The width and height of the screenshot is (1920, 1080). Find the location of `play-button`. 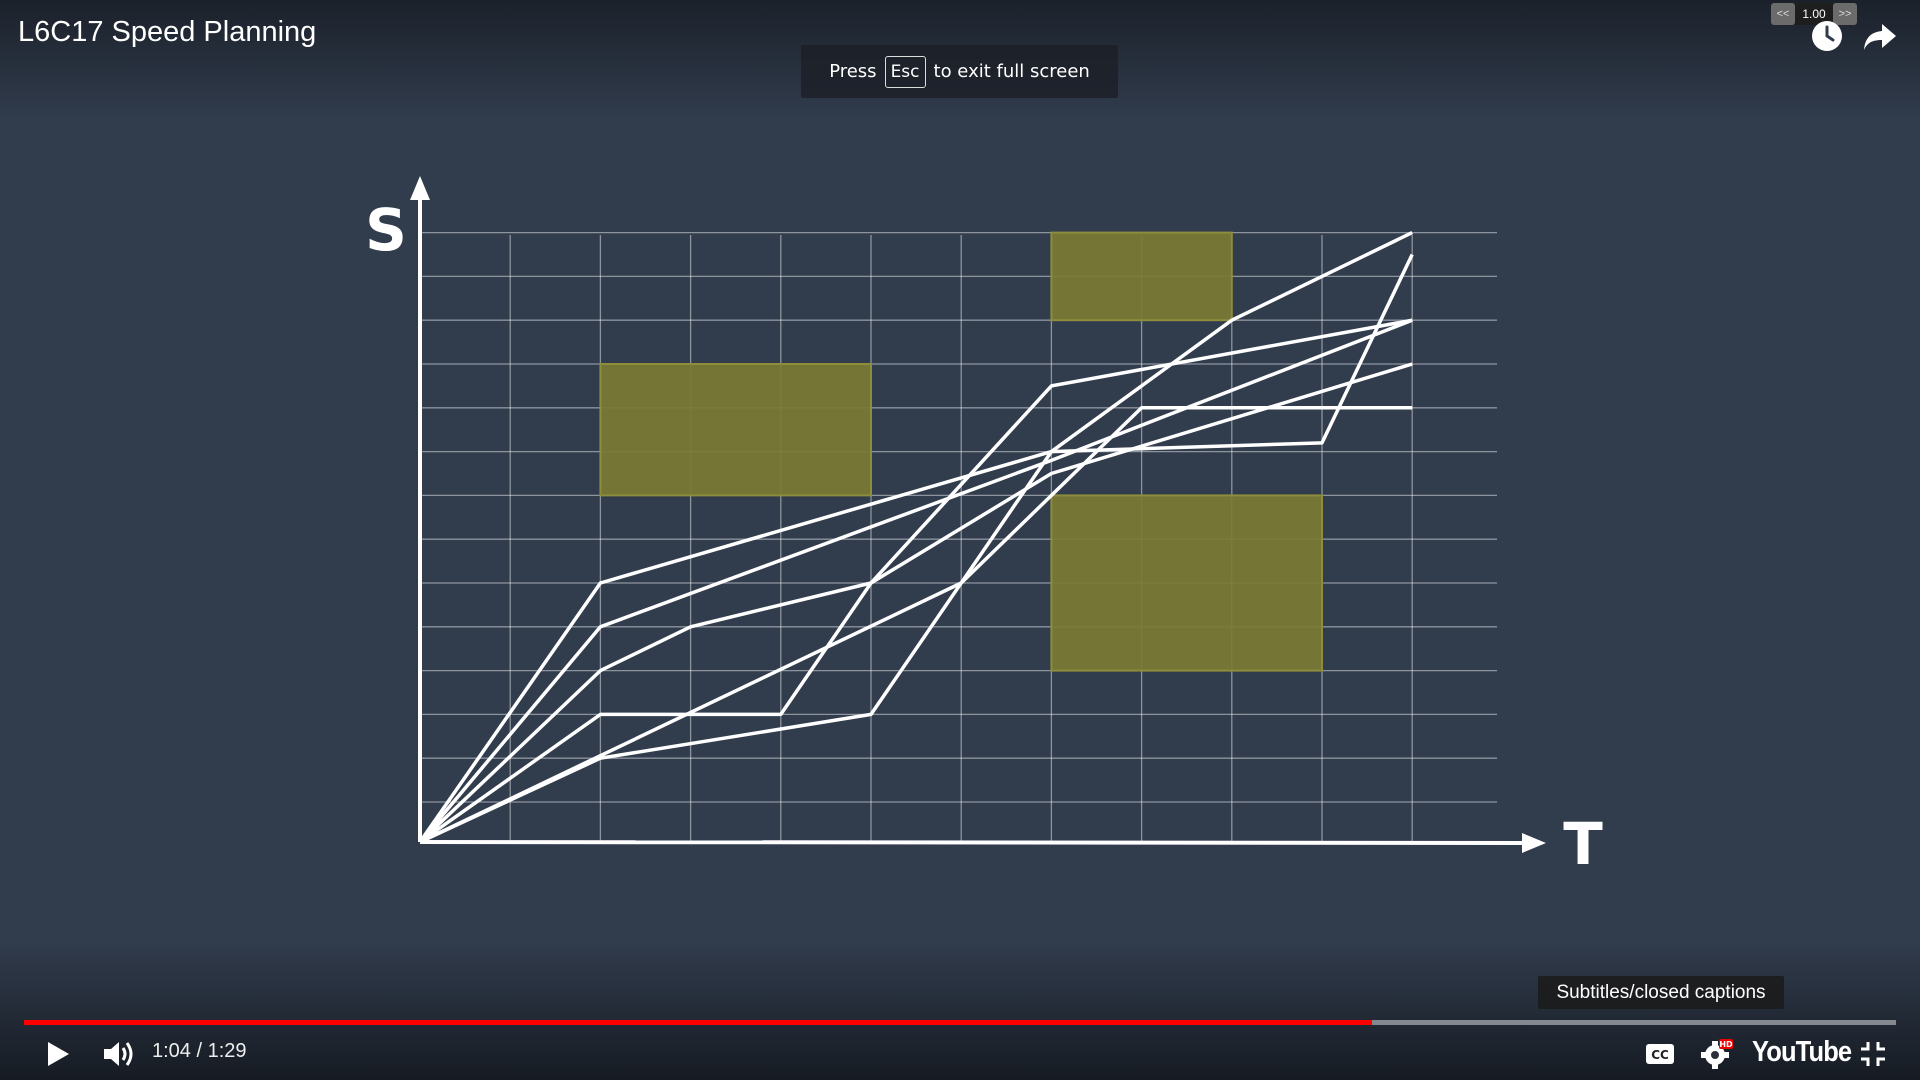

play-button is located at coordinates (58, 1054).